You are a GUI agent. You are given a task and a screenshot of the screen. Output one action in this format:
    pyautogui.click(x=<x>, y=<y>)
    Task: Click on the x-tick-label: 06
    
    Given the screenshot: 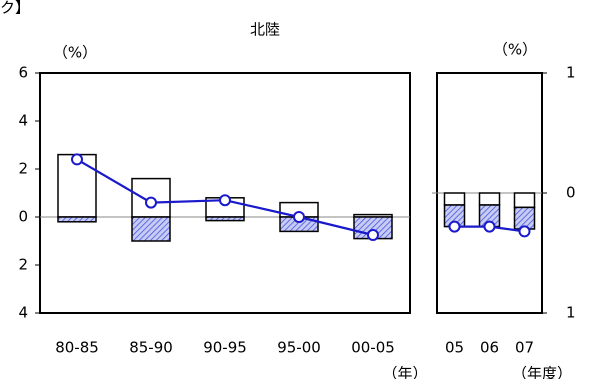 What is the action you would take?
    pyautogui.click(x=489, y=348)
    